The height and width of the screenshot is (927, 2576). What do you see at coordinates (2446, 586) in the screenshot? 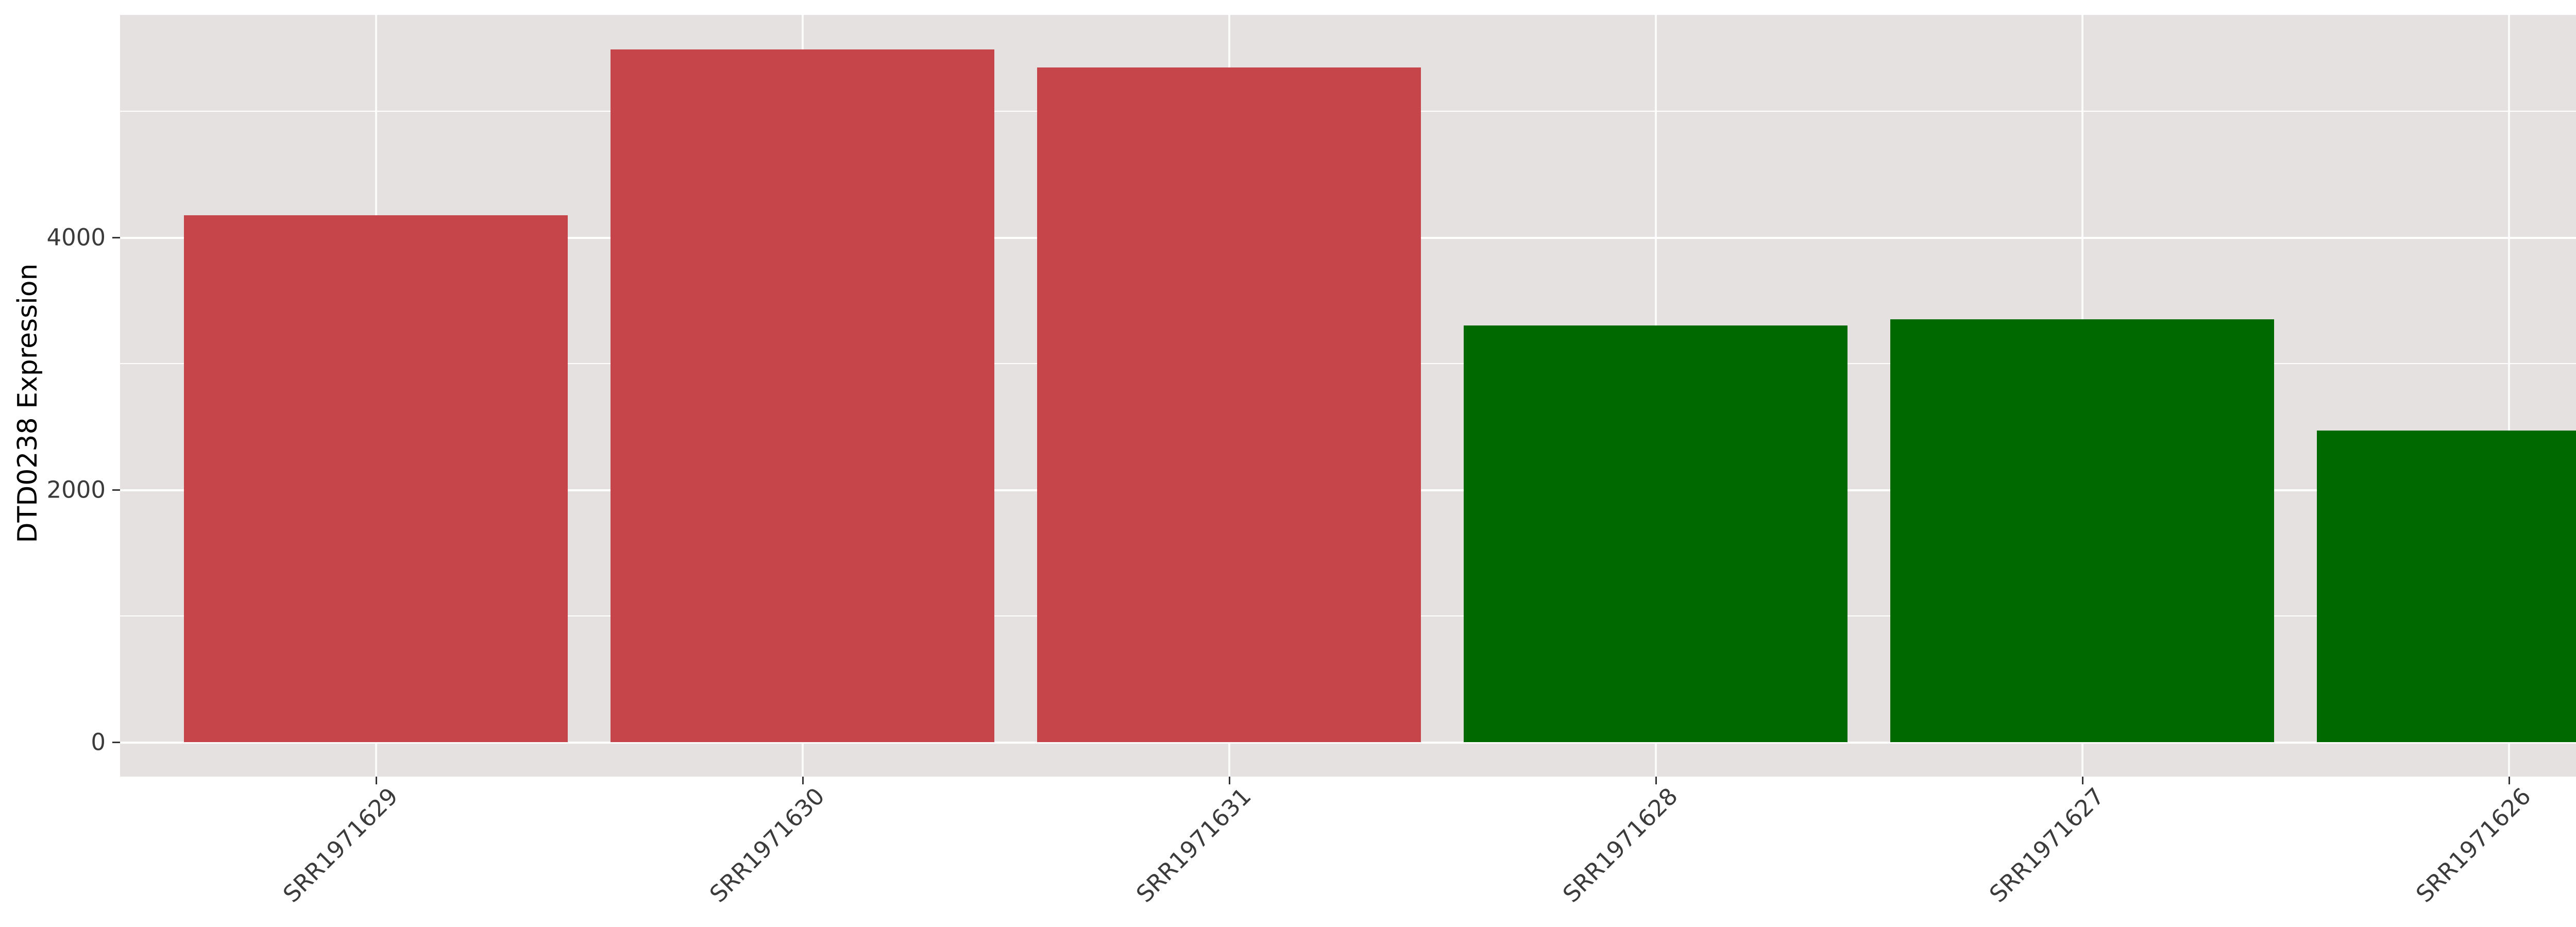
I see `bar-SRR1971626` at bounding box center [2446, 586].